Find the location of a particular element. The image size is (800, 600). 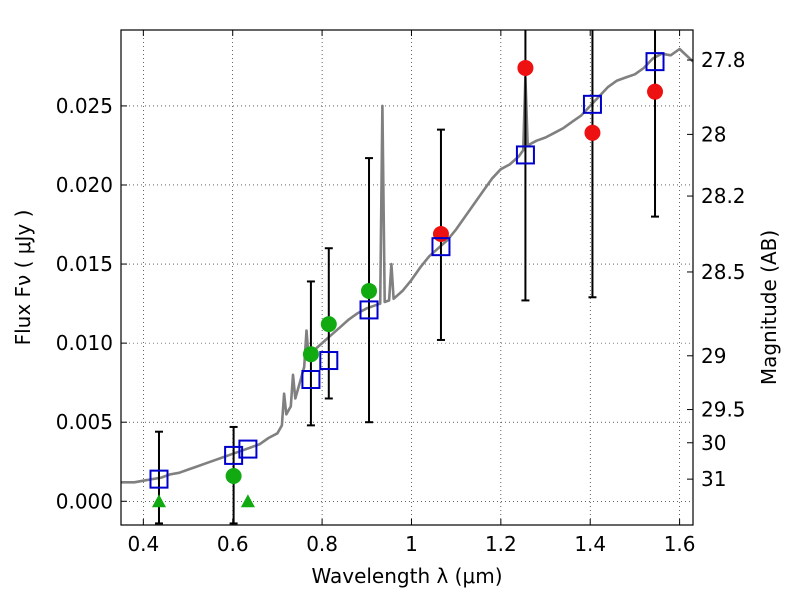

y2-tick-label: 30 is located at coordinates (713, 443).